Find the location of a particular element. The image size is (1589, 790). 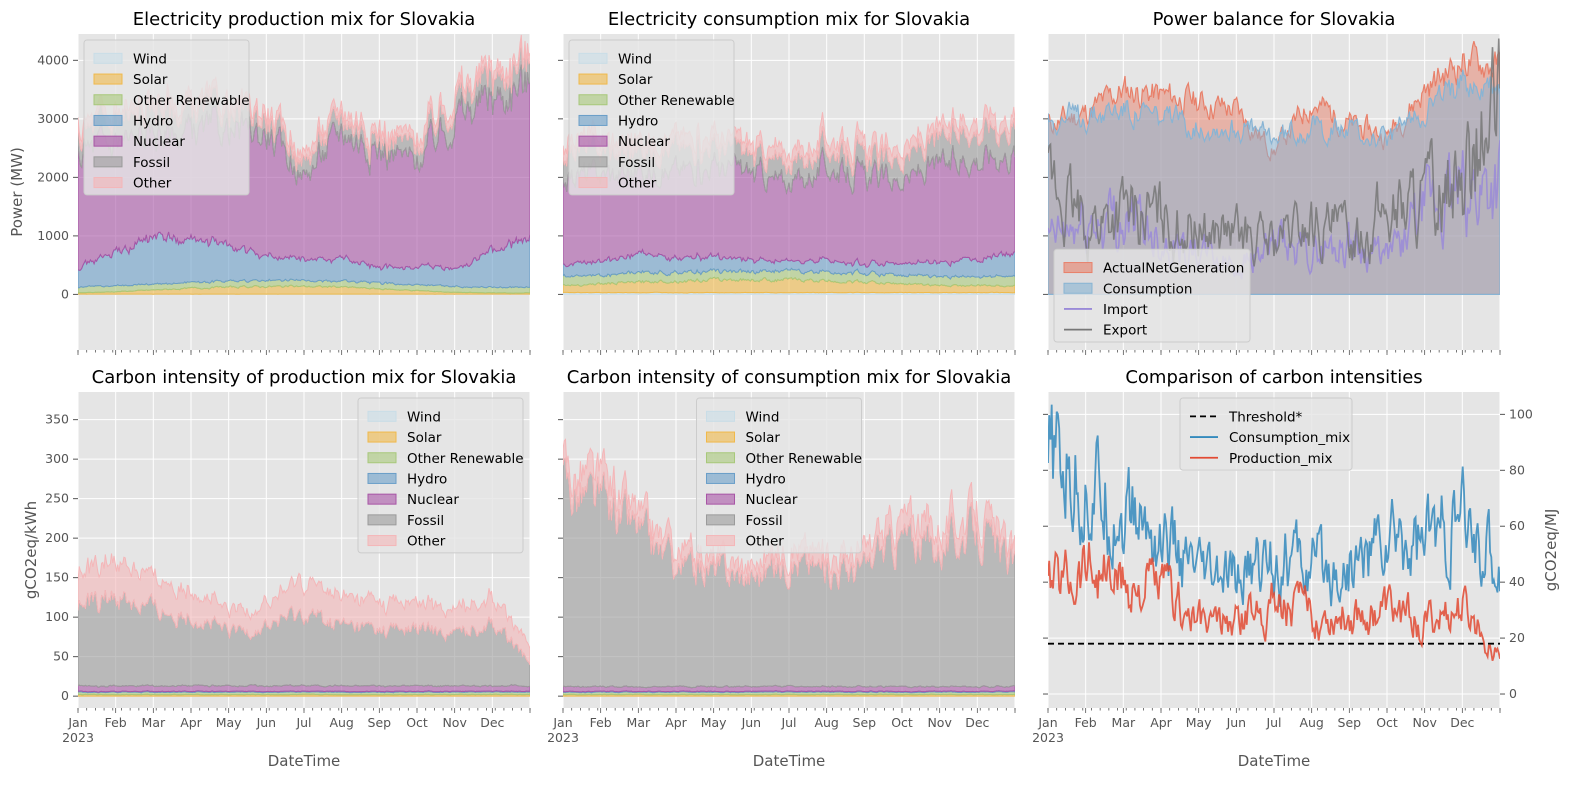

legend-entry: Consumption is located at coordinates (1147, 289).